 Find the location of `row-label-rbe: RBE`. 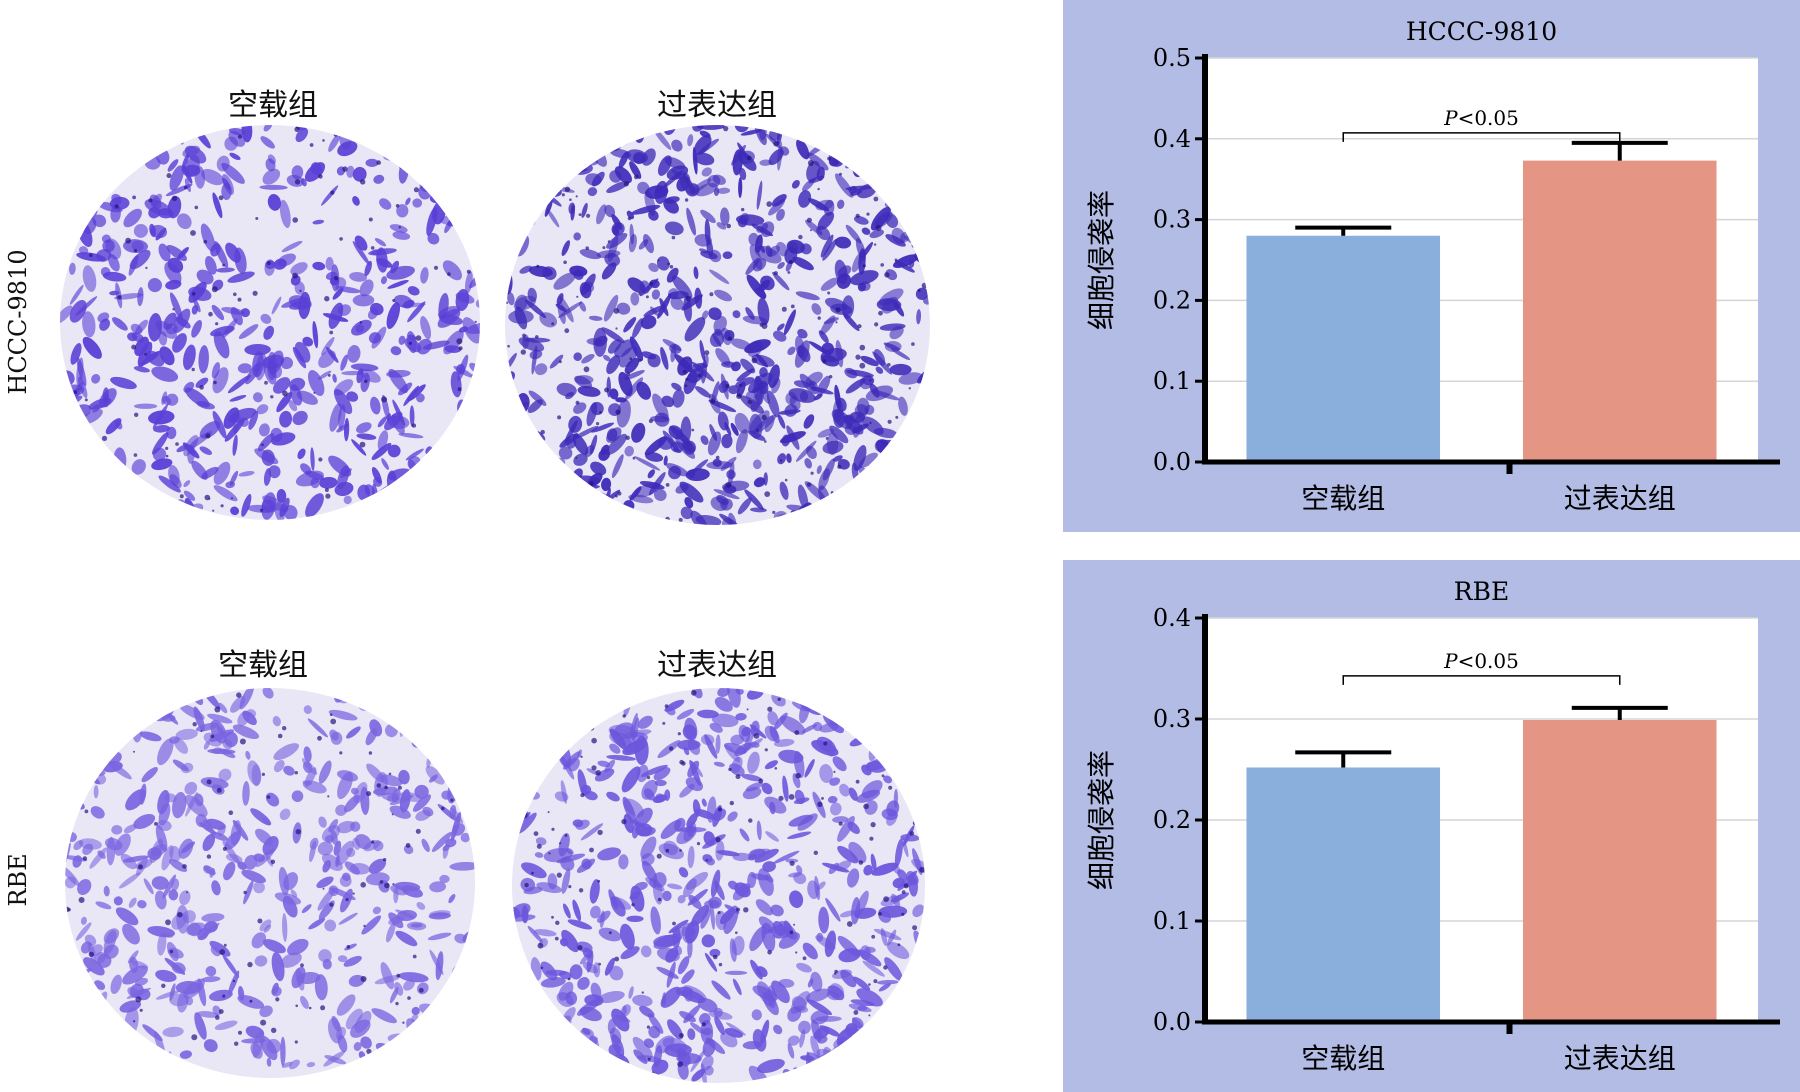

row-label-rbe: RBE is located at coordinates (18, 880).